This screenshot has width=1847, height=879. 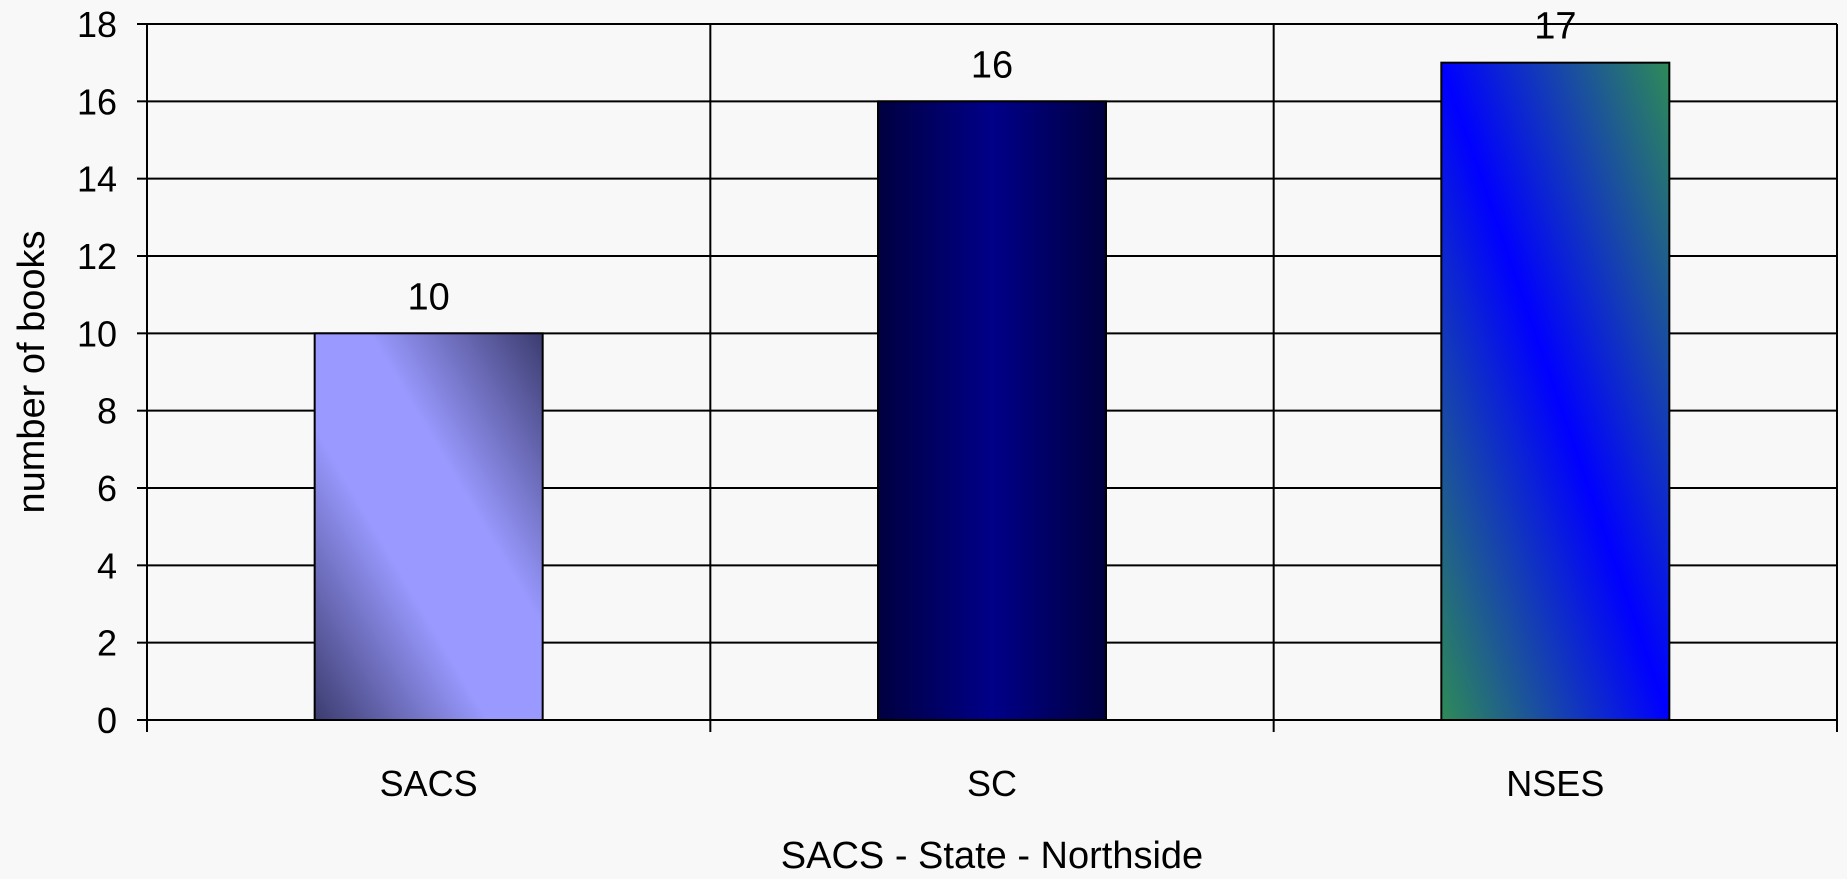 I want to click on y-tick-label: 0, so click(x=107, y=720).